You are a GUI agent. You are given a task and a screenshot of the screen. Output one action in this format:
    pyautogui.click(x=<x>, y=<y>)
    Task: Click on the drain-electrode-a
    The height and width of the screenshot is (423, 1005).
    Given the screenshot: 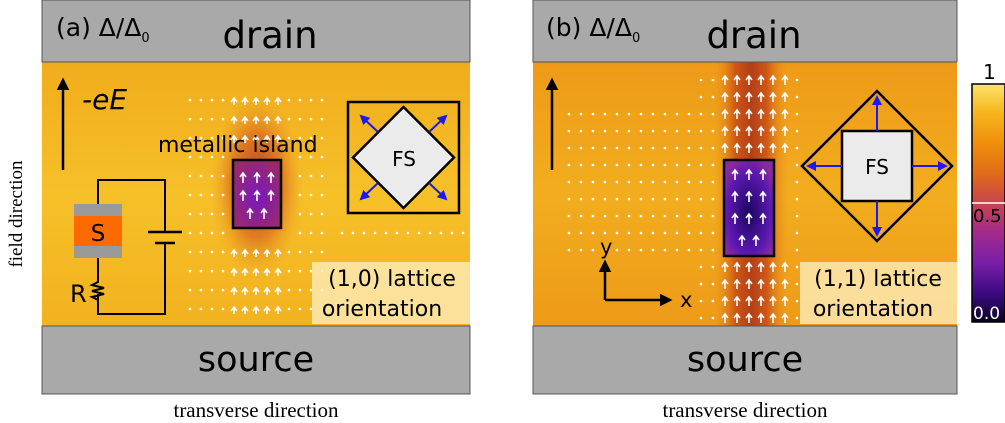 What is the action you would take?
    pyautogui.click(x=256, y=31)
    